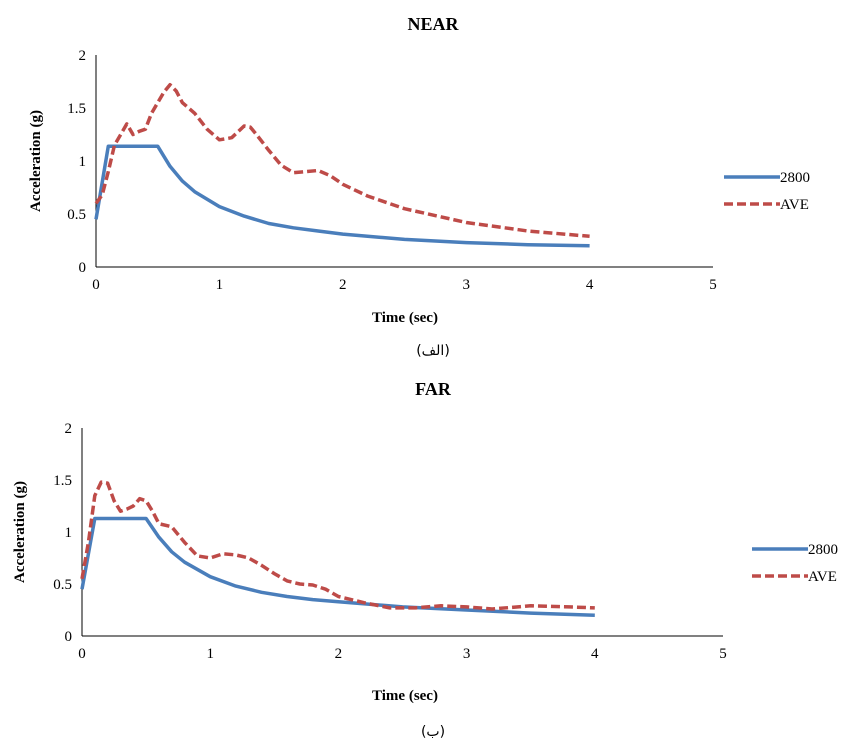 The image size is (867, 742). What do you see at coordinates (76, 162) in the screenshot?
I see `near-y-ticks: 0 0.5 1 1.5 2` at bounding box center [76, 162].